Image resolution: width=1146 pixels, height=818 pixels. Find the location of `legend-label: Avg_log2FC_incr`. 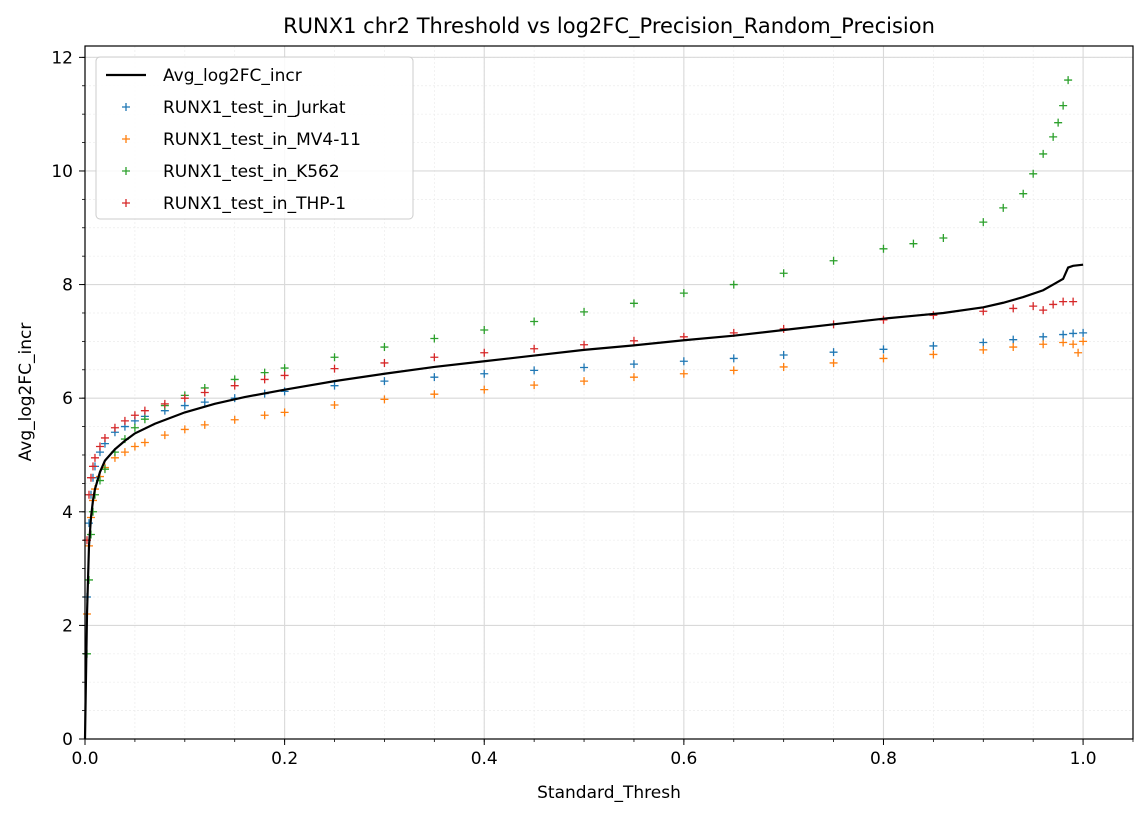

legend-label: Avg_log2FC_incr is located at coordinates (232, 76).